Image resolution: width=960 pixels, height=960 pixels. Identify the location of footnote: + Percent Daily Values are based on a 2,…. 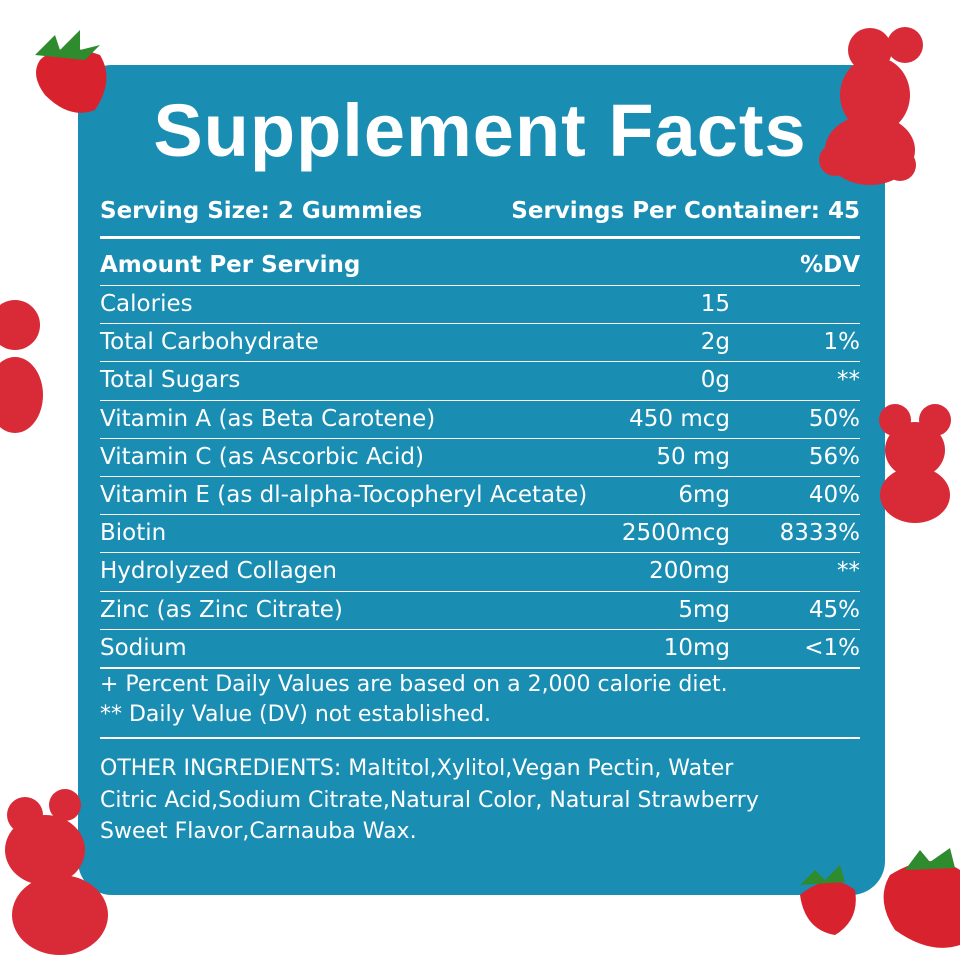
(414, 684).